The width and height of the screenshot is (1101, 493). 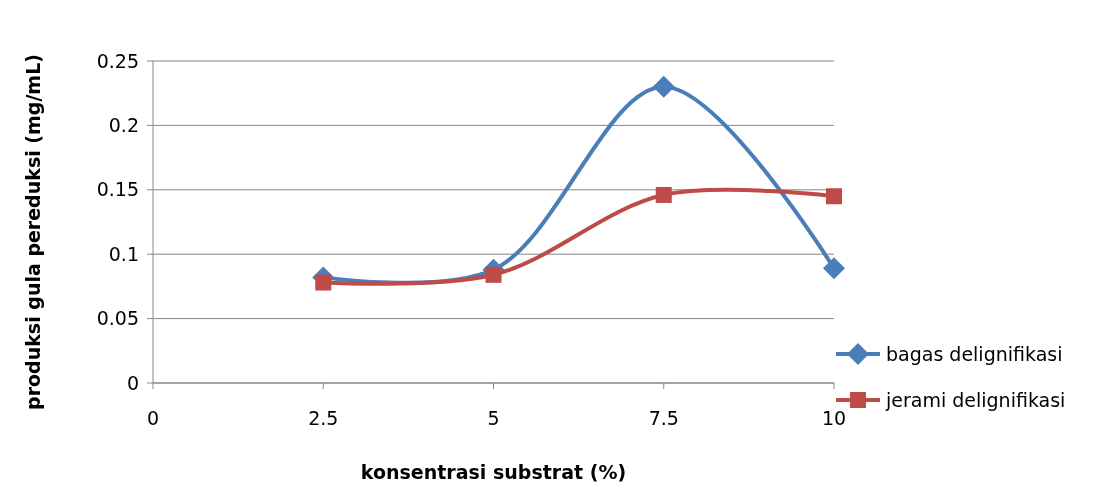 I want to click on x-tick-label: 2.5, so click(x=323, y=418).